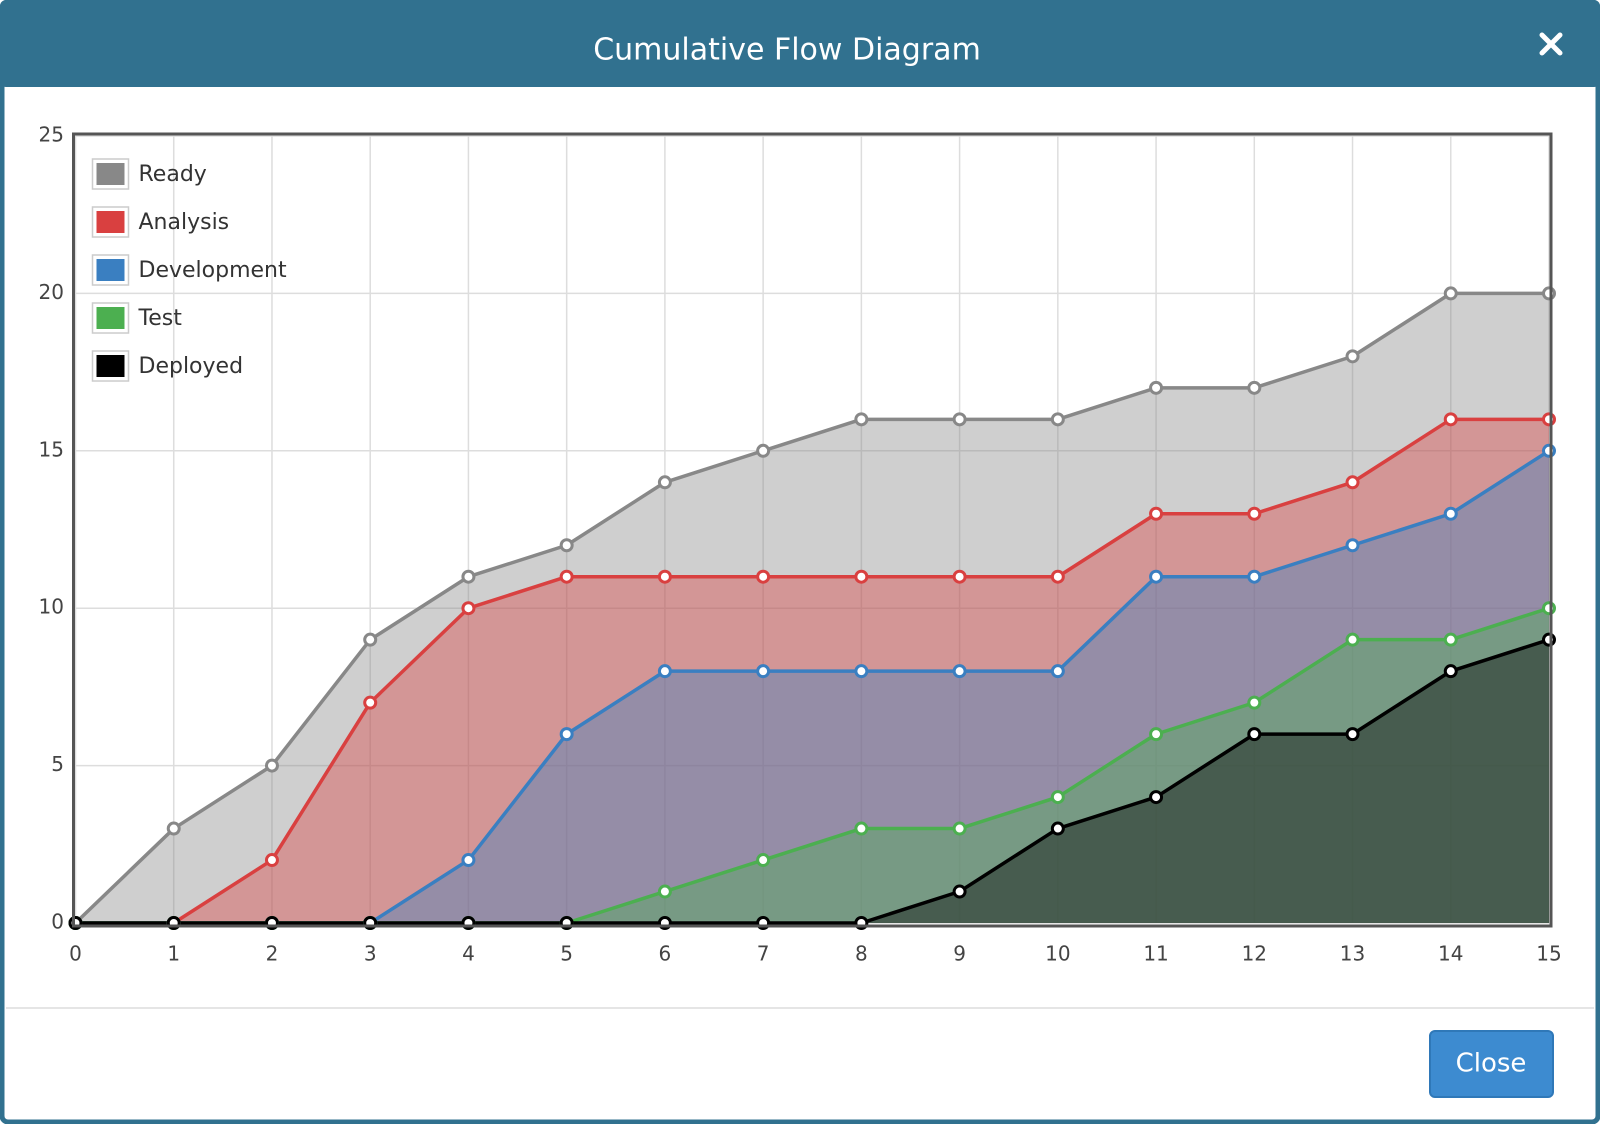 The height and width of the screenshot is (1124, 1600). I want to click on legend-label: Test, so click(160, 318).